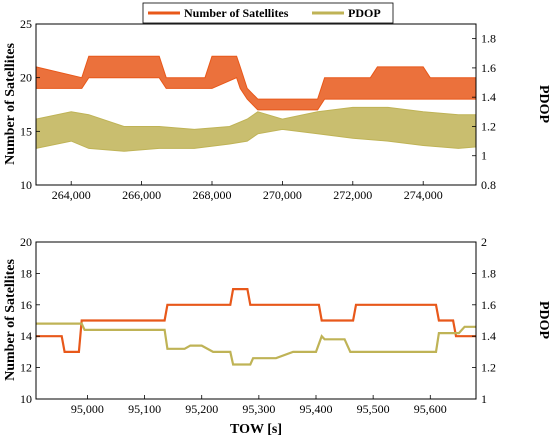 This screenshot has width=550, height=439. What do you see at coordinates (256, 429) in the screenshot?
I see `chart-bottom-xlabel: TOW [s]` at bounding box center [256, 429].